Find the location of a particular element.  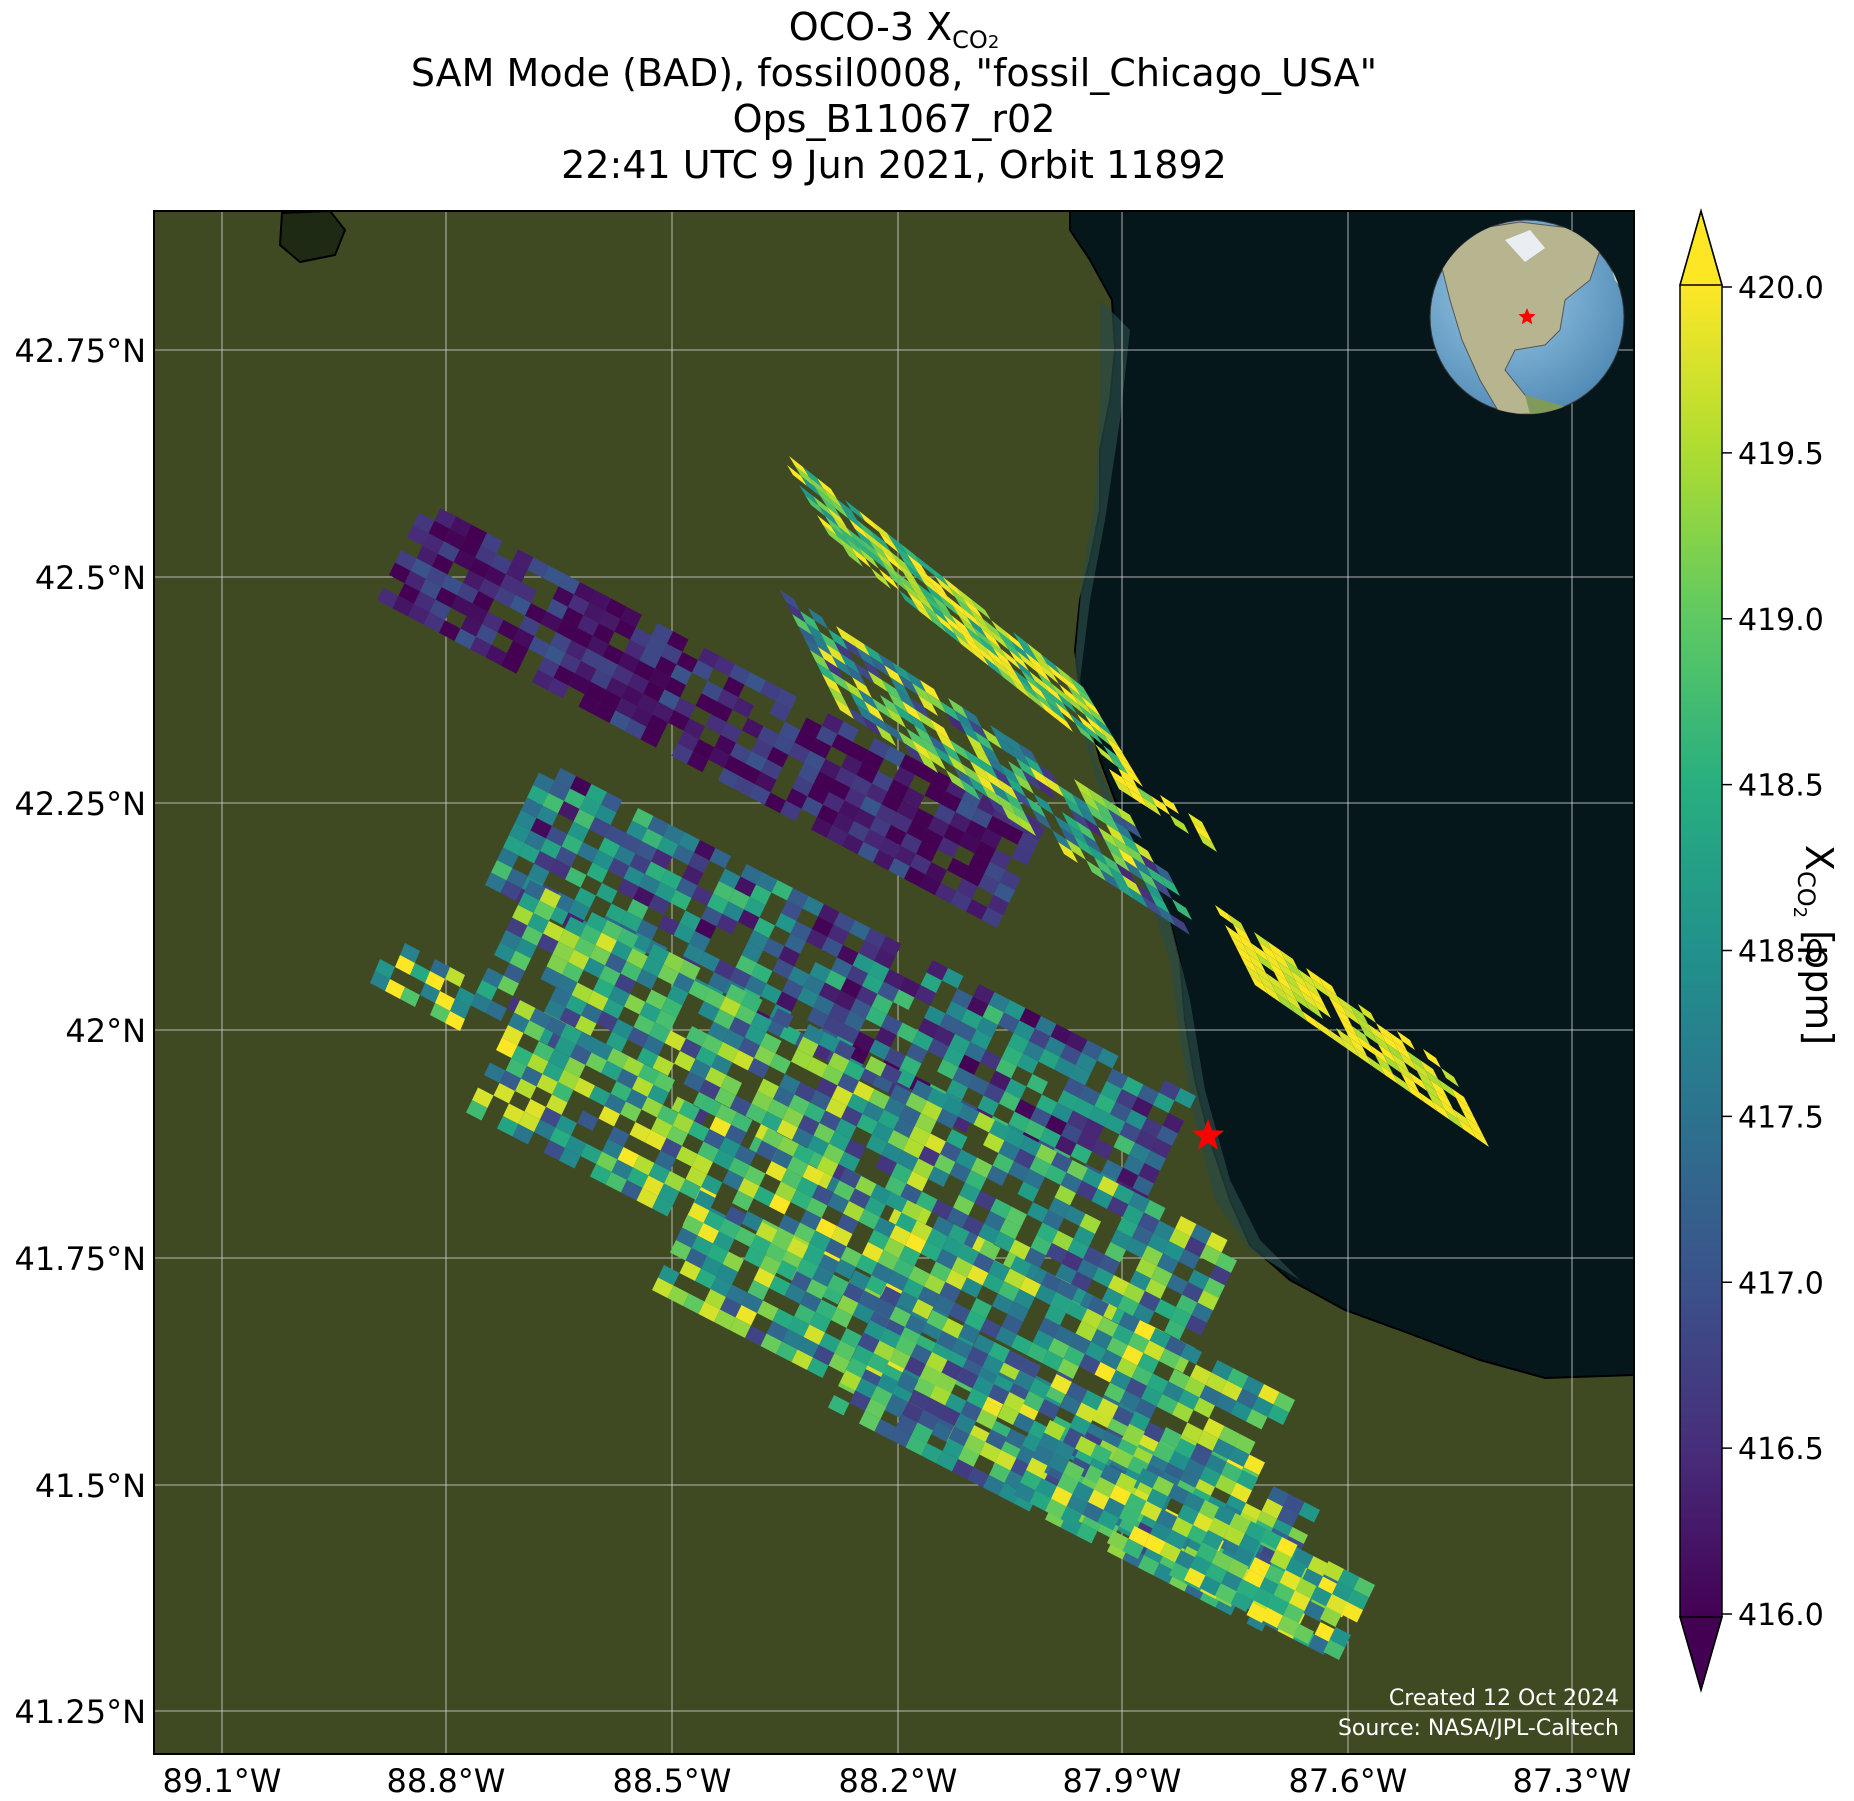

colorbar-tick-label: 419.5 is located at coordinates (1781, 454).